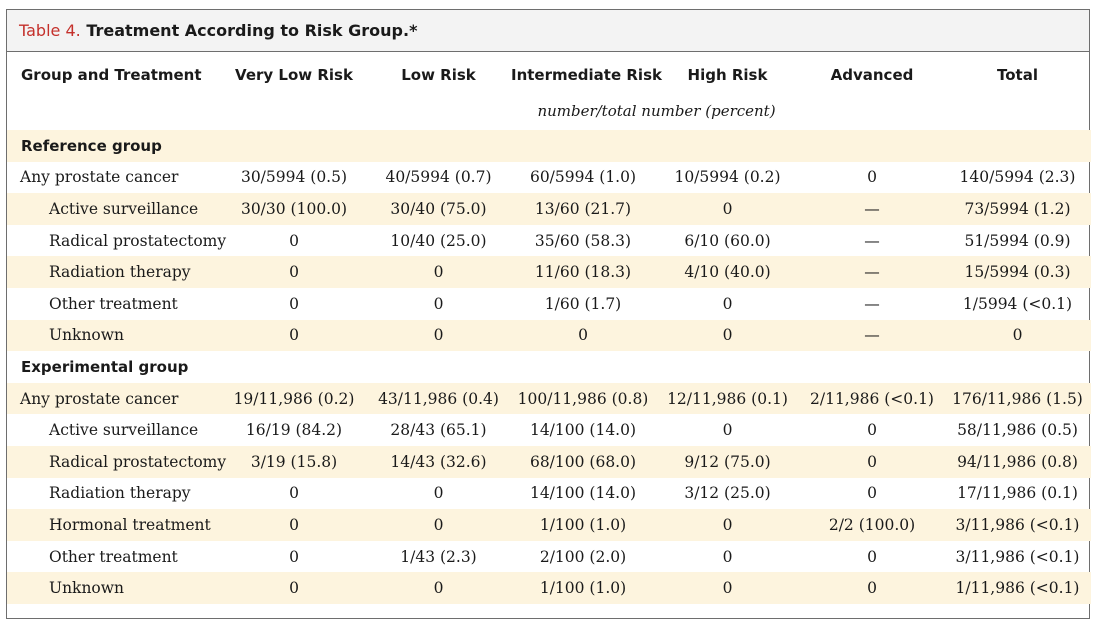 This screenshot has height=626, width=1102. I want to click on table-cell: 10/40 (25.0), so click(438, 240).